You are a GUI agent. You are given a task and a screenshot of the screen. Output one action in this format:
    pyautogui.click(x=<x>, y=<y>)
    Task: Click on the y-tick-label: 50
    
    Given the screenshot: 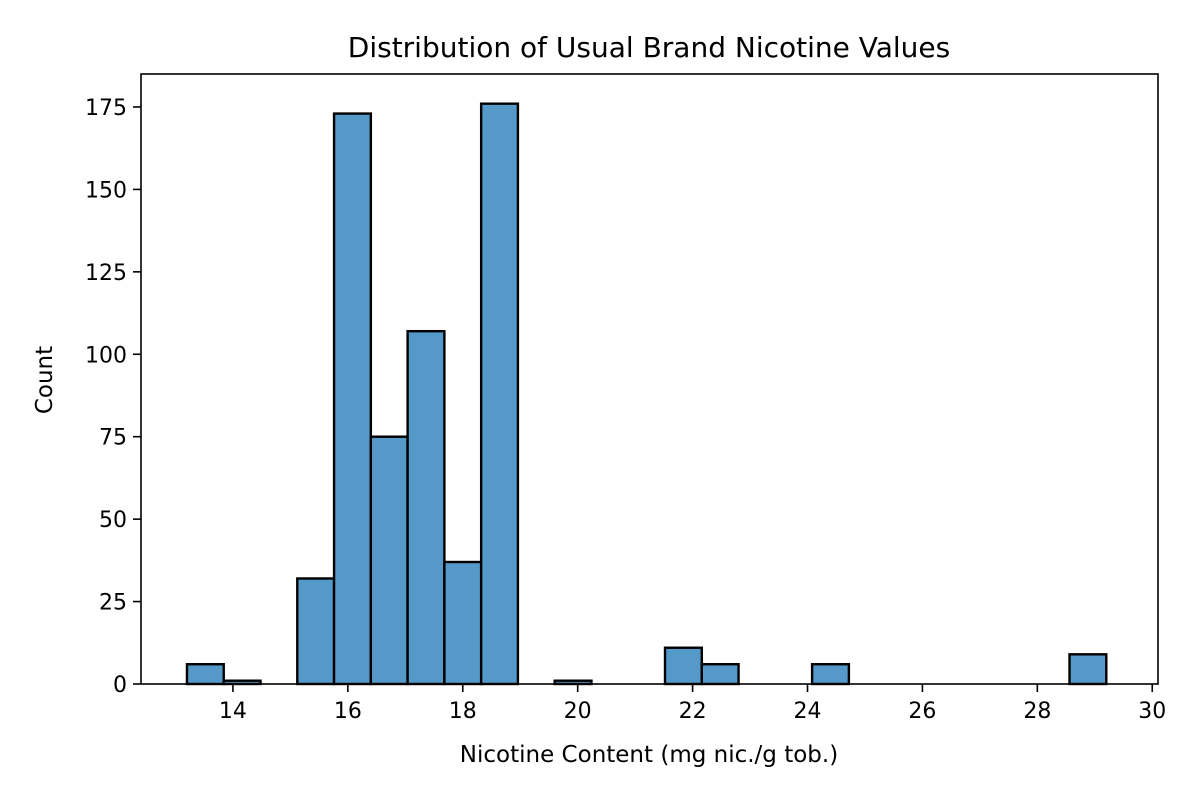 What is the action you would take?
    pyautogui.click(x=113, y=520)
    